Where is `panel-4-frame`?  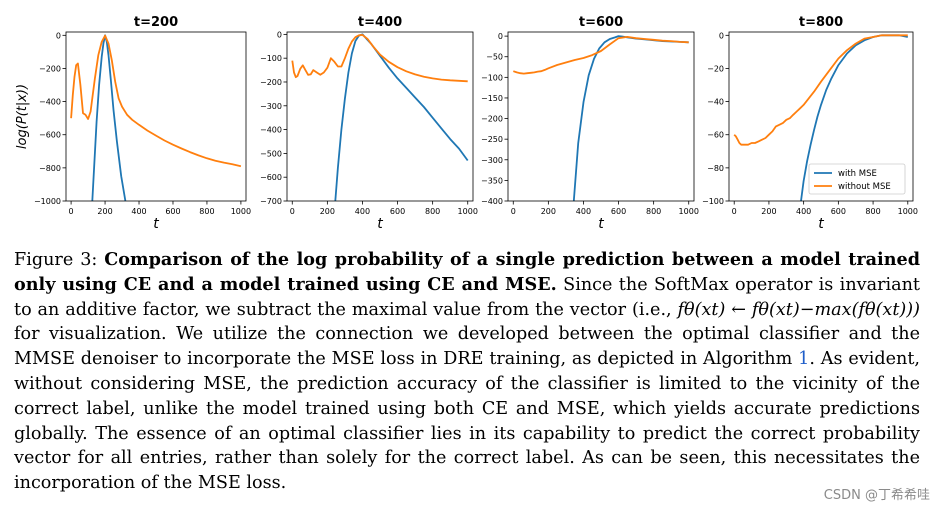
panel-4-frame is located at coordinates (821, 116).